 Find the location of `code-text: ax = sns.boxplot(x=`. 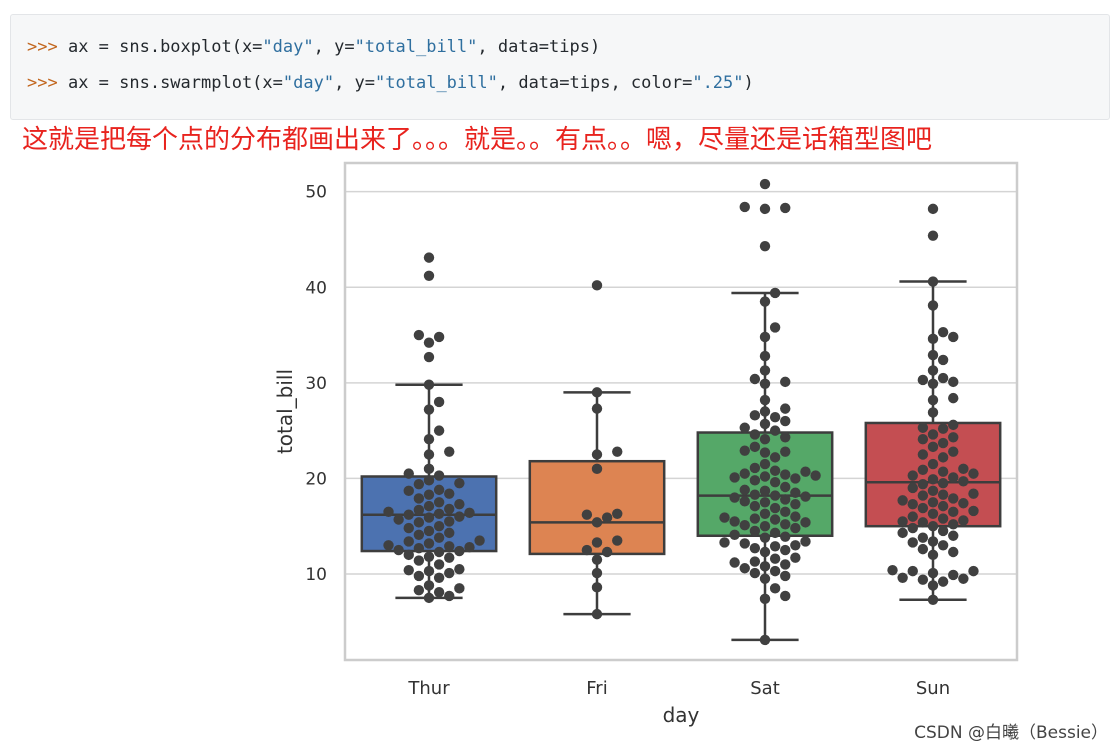

code-text: ax = sns.boxplot(x= is located at coordinates (160, 47).